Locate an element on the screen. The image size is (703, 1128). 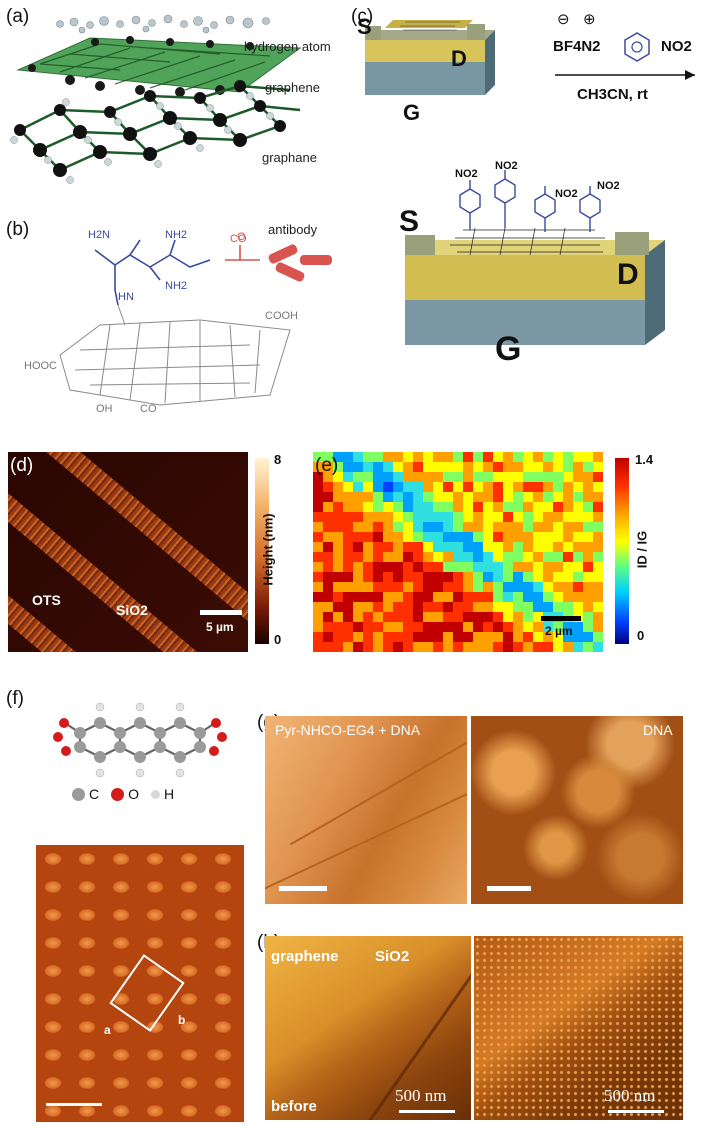
ptcda-molecule is located at coordinates (140, 740).